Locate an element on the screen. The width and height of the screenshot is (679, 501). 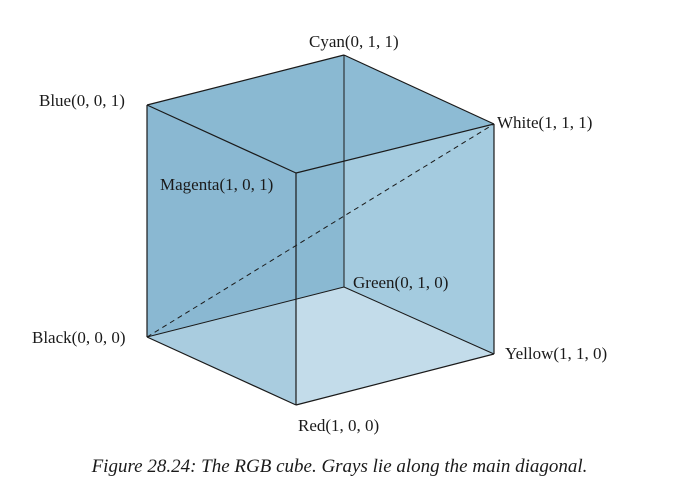
edge-magenta-white is located at coordinates (395, 148).